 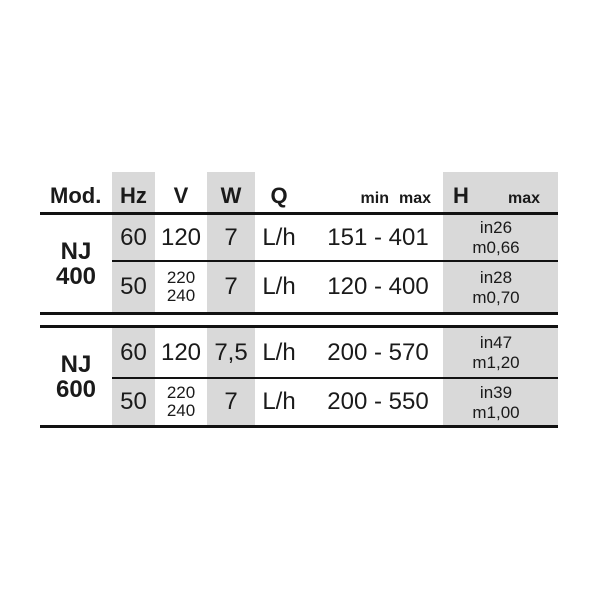 I want to click on head-value: 0,66, so click(x=503, y=247).